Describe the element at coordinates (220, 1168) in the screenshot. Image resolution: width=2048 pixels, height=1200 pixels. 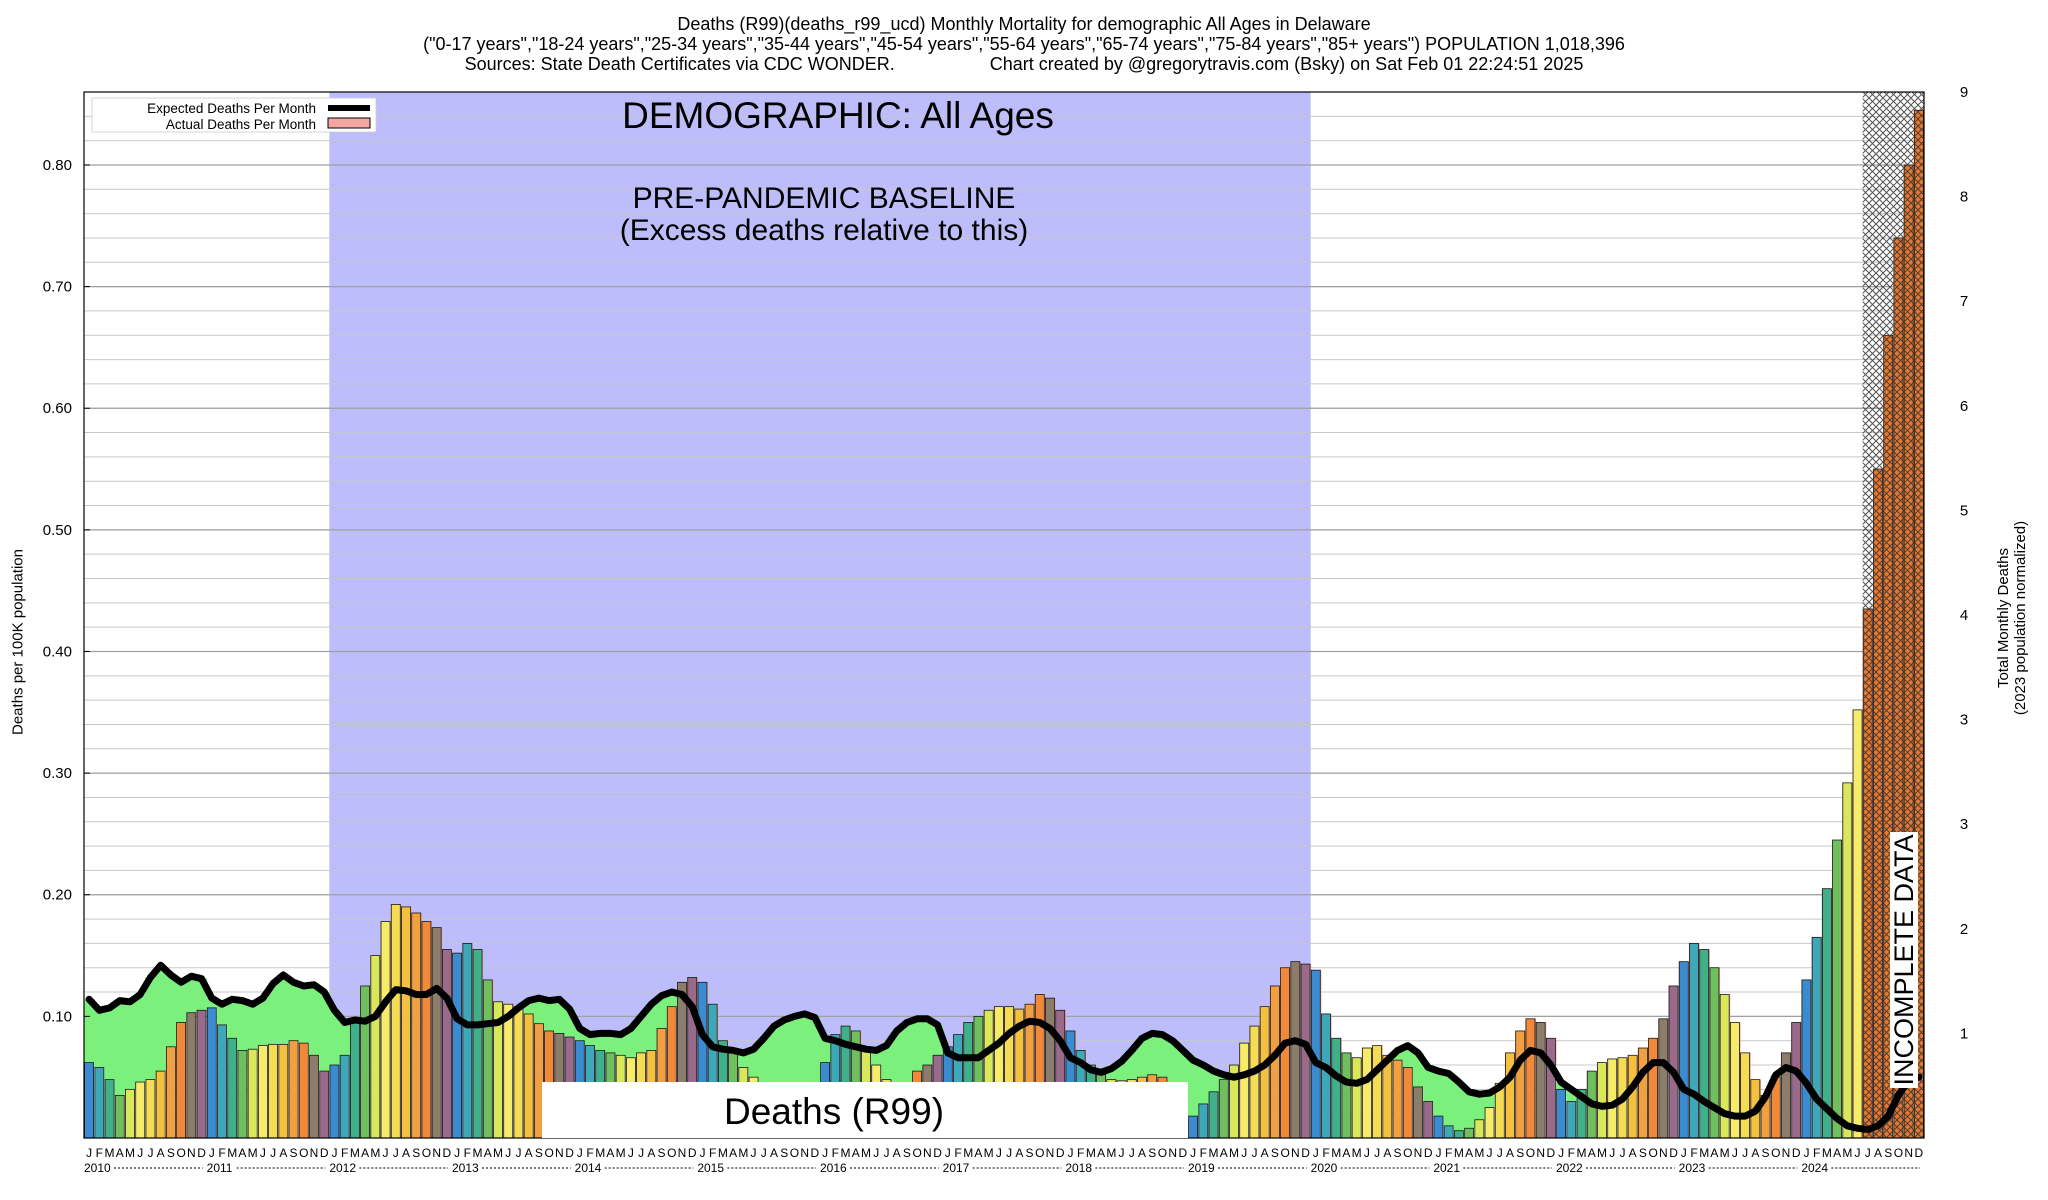
I see `x-tick-year-label: 2011` at that location.